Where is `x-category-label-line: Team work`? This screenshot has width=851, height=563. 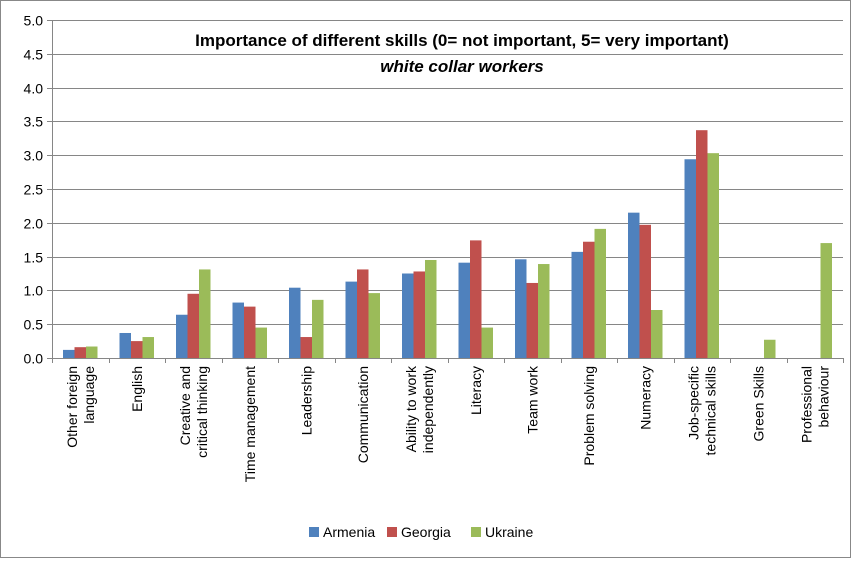 x-category-label-line: Team work is located at coordinates (532, 399).